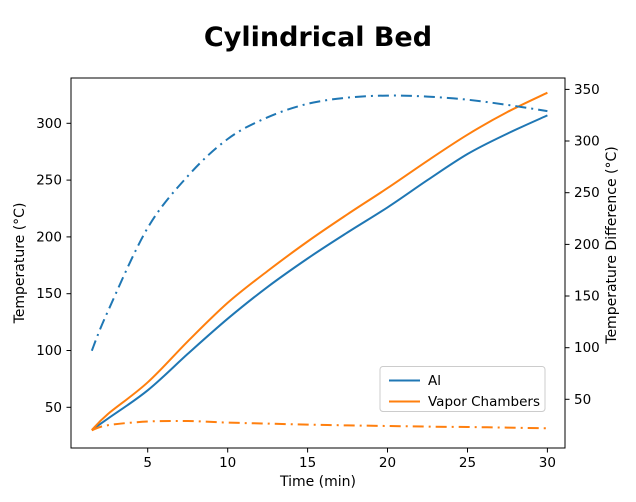 This screenshot has height=502, width=636. Describe the element at coordinates (319, 425) in the screenshot. I see `series-line-3-vapor-chambers-temperature-difference` at that location.